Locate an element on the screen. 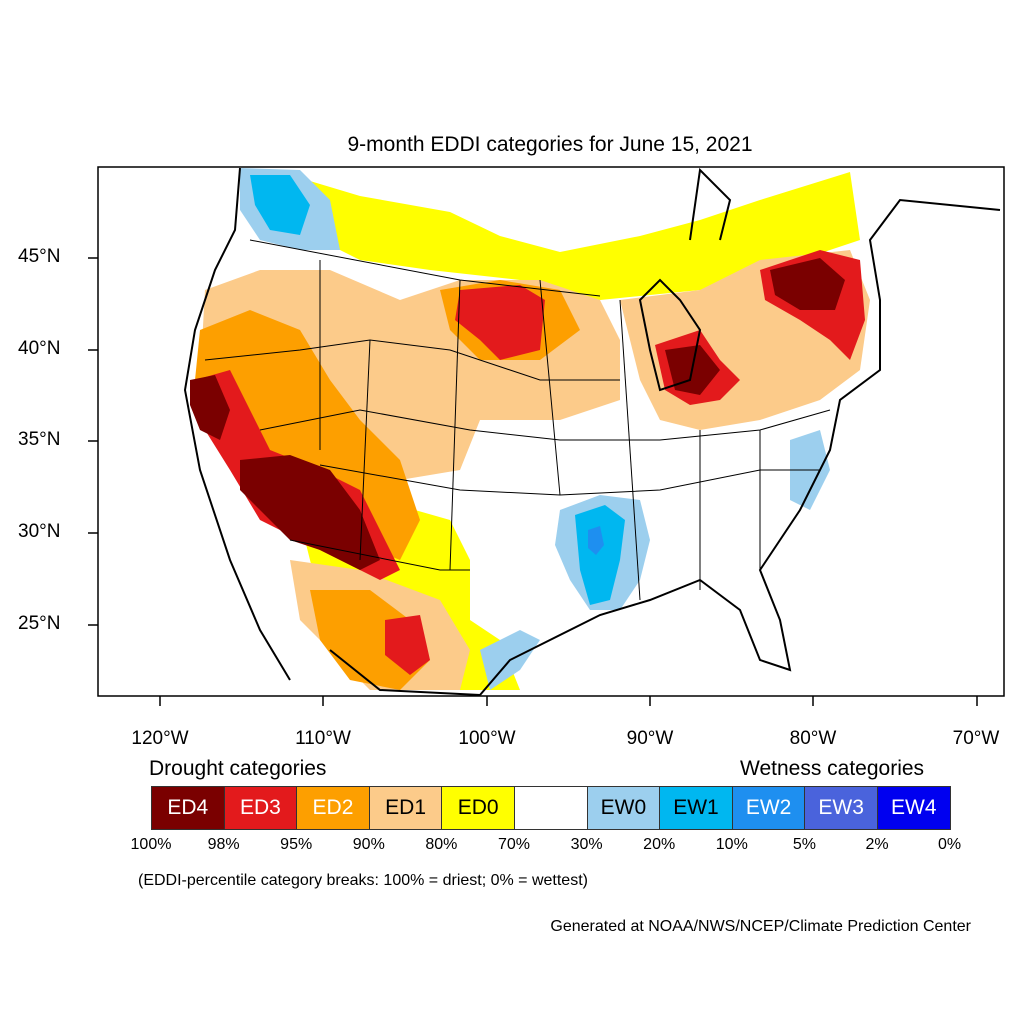 The height and width of the screenshot is (1024, 1024). ed4-northeast is located at coordinates (807, 284).